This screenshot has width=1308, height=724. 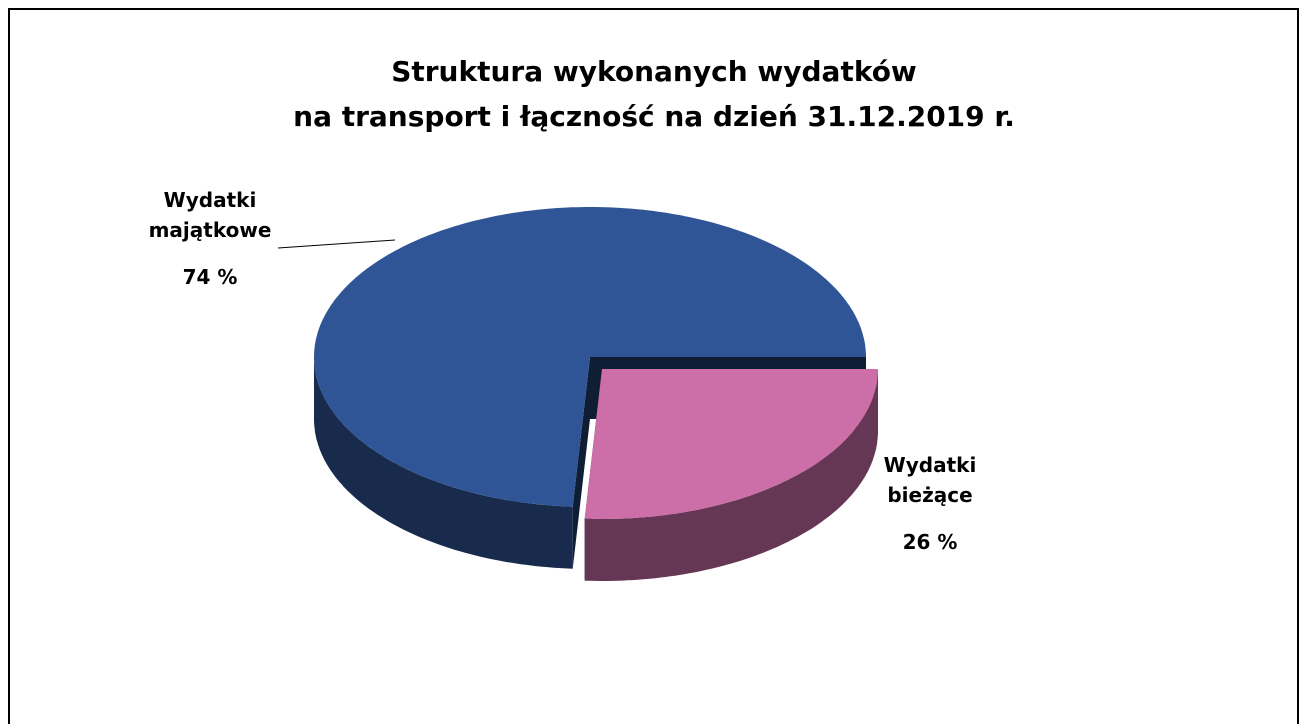 I want to click on slice-label: Wydatki majątkowe, so click(x=210, y=215).